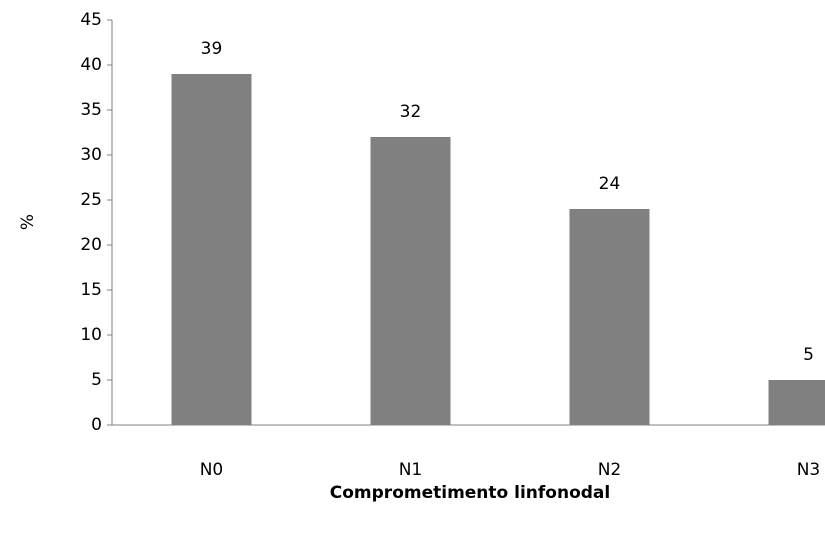  Describe the element at coordinates (411, 112) in the screenshot. I see `data-label: 32` at that location.